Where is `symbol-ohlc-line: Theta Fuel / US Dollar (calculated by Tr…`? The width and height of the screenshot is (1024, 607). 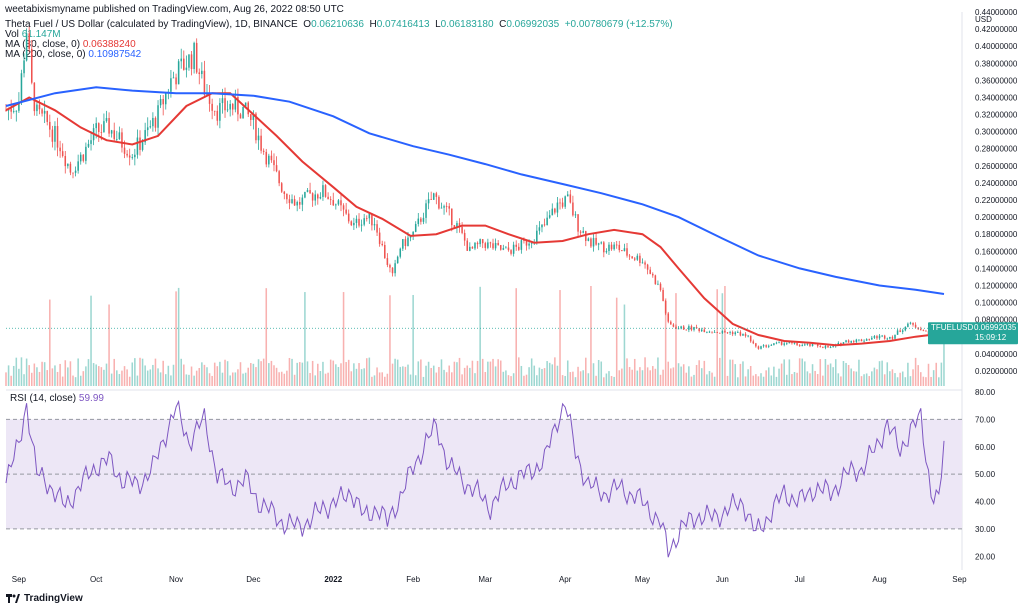
symbol-ohlc-line: Theta Fuel / US Dollar (calculated by Tr… is located at coordinates (339, 25).